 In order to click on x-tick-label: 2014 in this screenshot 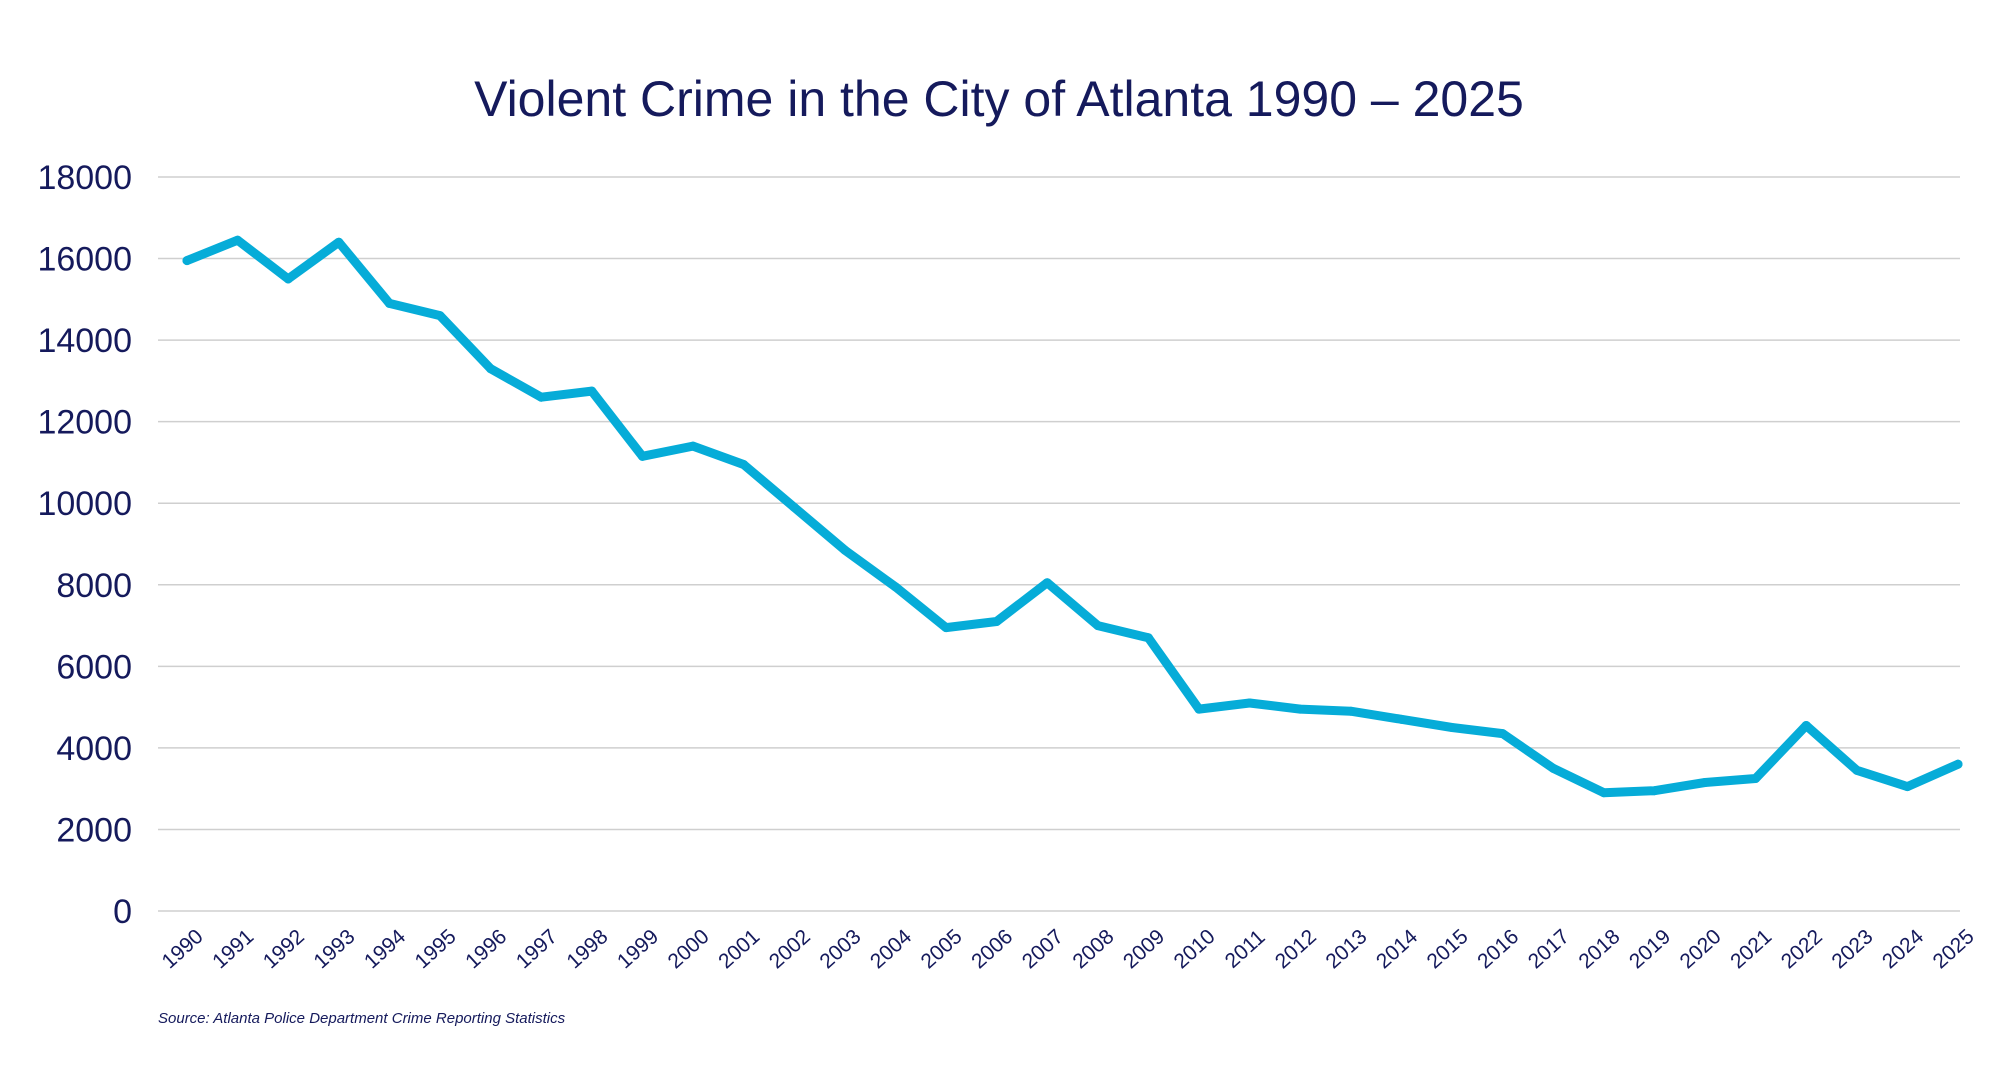, I will do `click(1397, 949)`.